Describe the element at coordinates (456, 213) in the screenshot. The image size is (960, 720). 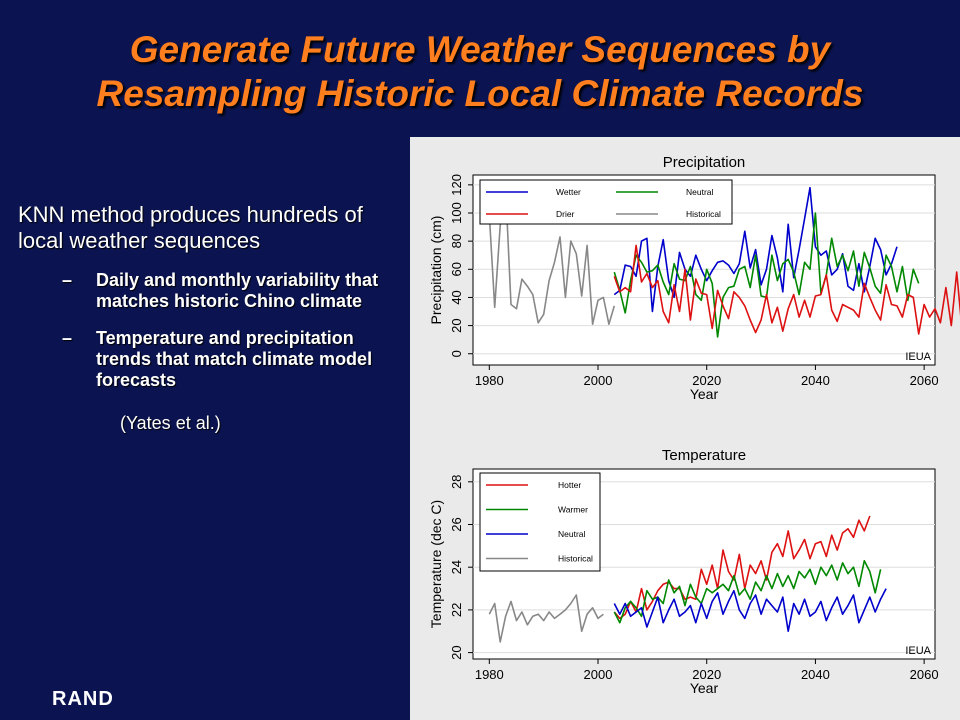
I see `y-tick-label: 100` at that location.